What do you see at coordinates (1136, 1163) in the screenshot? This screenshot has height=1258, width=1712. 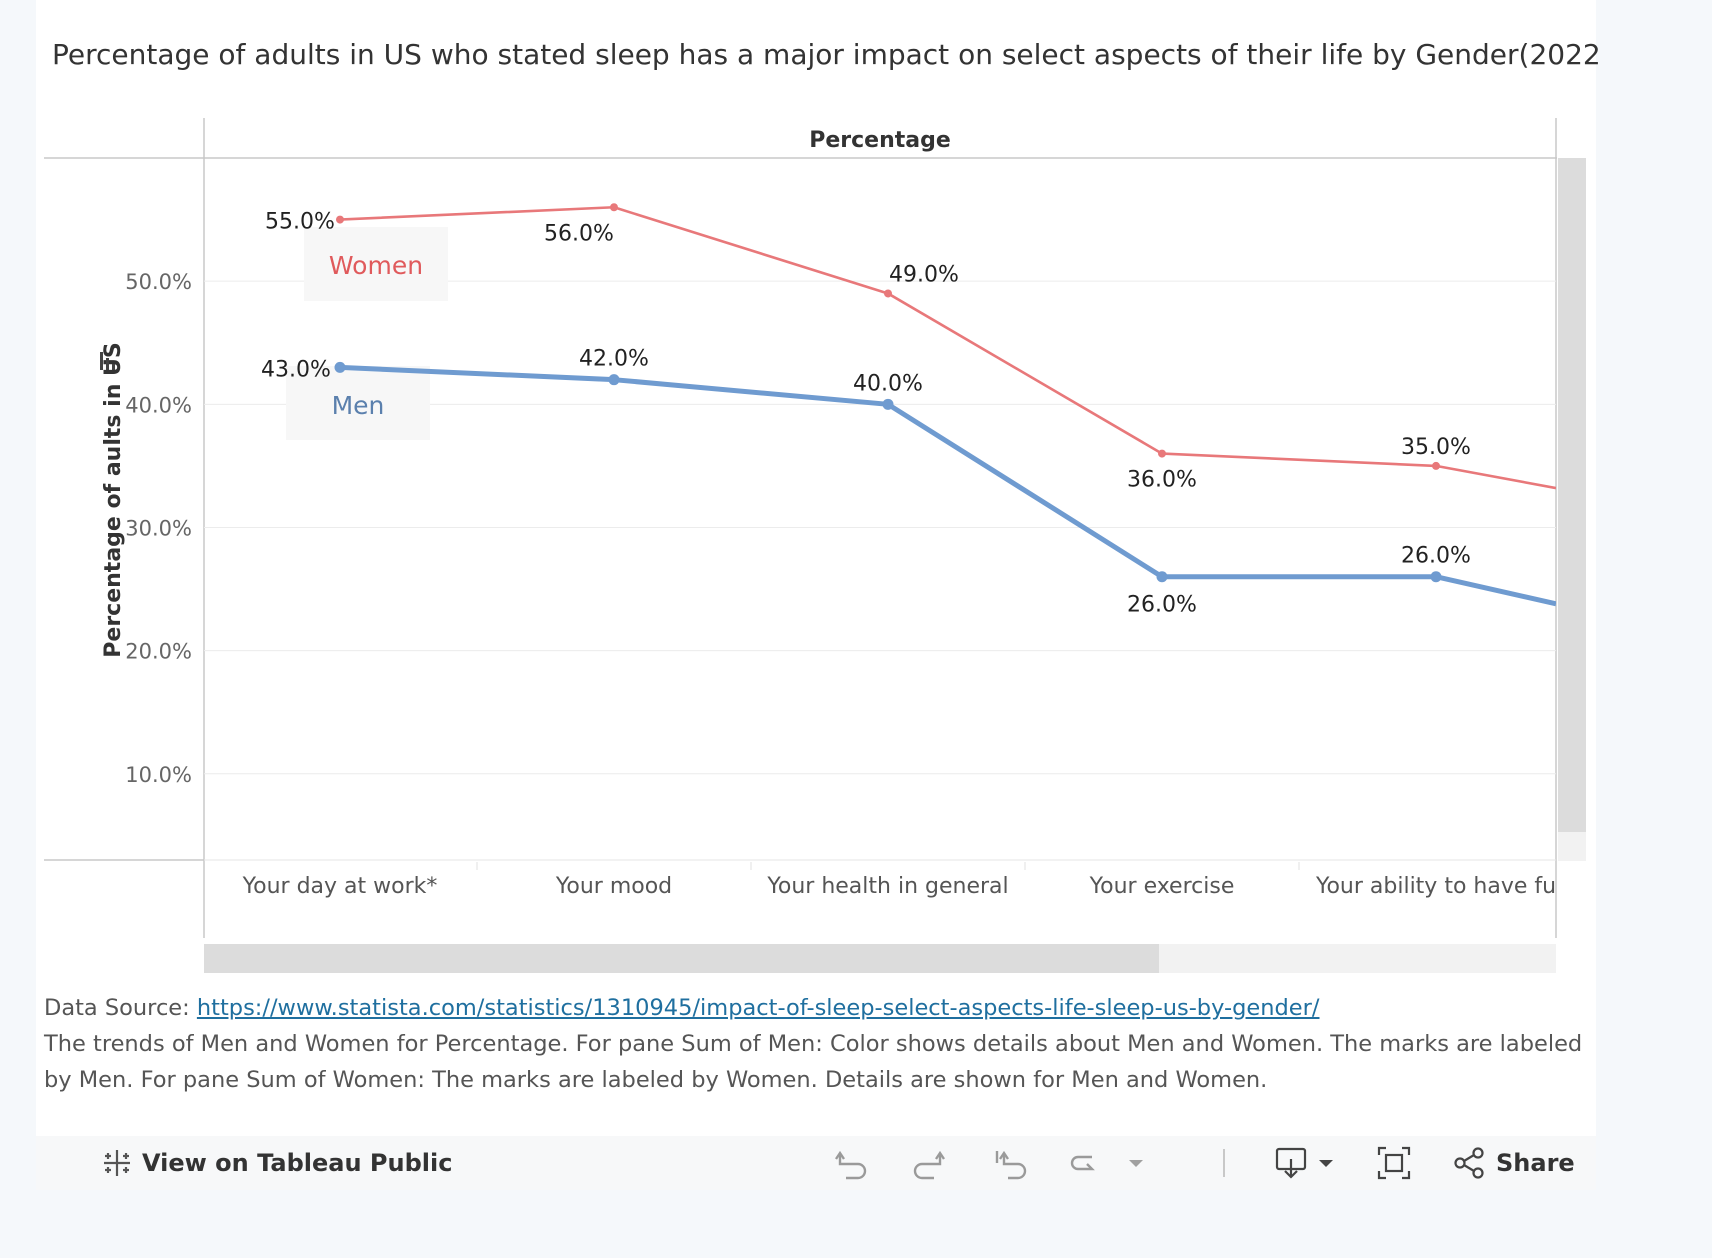 I see `refresh-dropdown-chevron-icon` at bounding box center [1136, 1163].